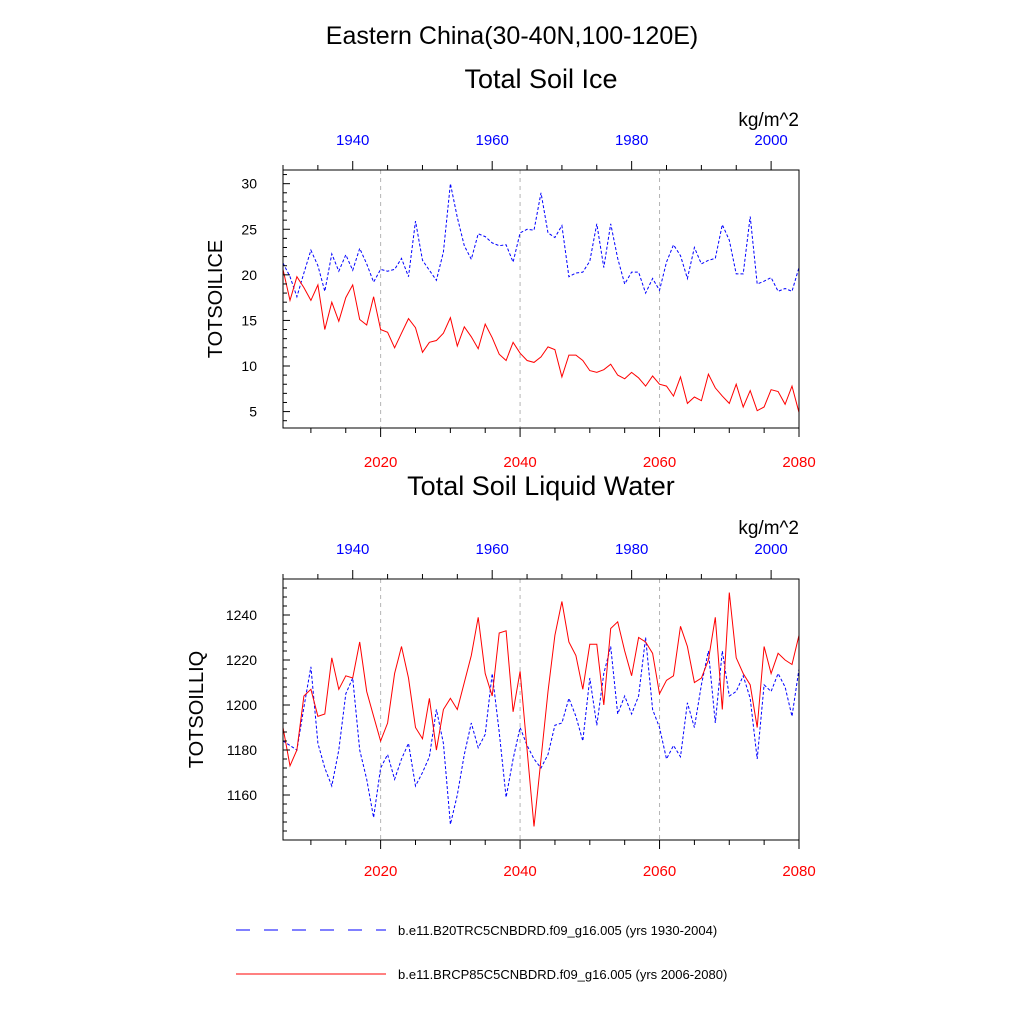  Describe the element at coordinates (241, 615) in the screenshot. I see `y-tick-label: 1240` at that location.